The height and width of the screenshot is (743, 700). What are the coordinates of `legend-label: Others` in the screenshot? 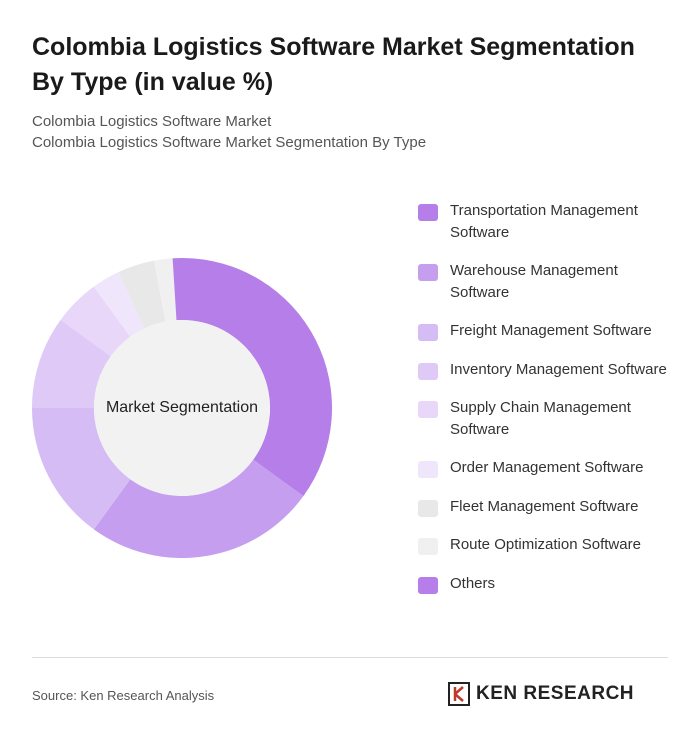 It's located at (473, 583).